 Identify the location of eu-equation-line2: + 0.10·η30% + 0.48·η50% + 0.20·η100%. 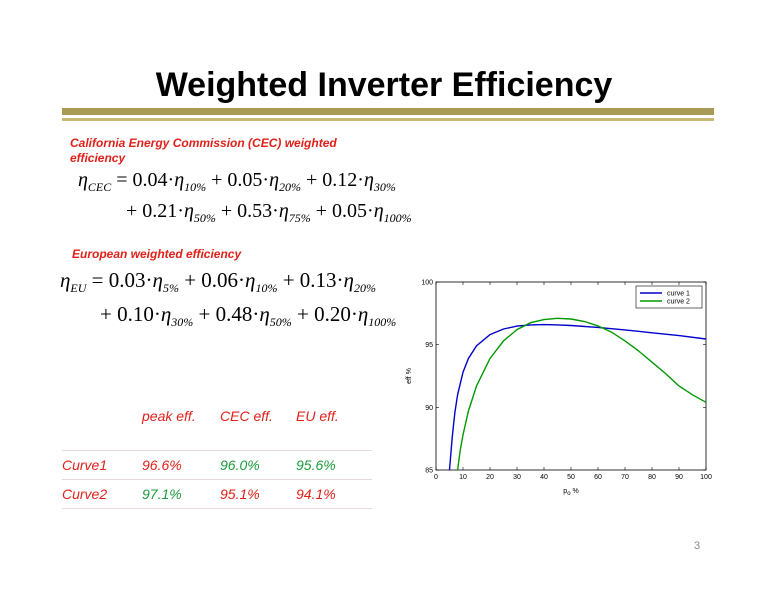
(248, 316).